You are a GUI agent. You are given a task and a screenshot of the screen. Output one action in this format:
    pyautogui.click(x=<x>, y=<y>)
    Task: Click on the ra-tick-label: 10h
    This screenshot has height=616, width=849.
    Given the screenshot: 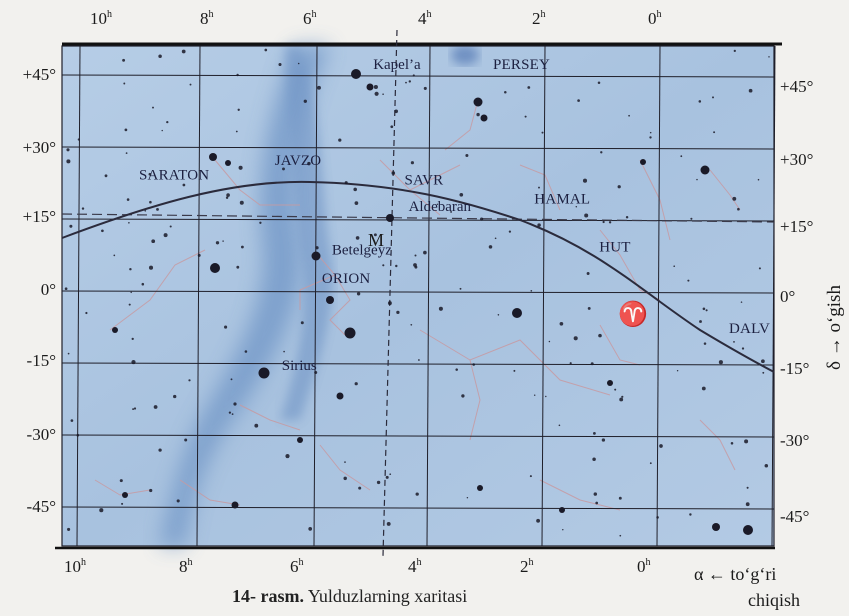 What is the action you would take?
    pyautogui.click(x=75, y=566)
    